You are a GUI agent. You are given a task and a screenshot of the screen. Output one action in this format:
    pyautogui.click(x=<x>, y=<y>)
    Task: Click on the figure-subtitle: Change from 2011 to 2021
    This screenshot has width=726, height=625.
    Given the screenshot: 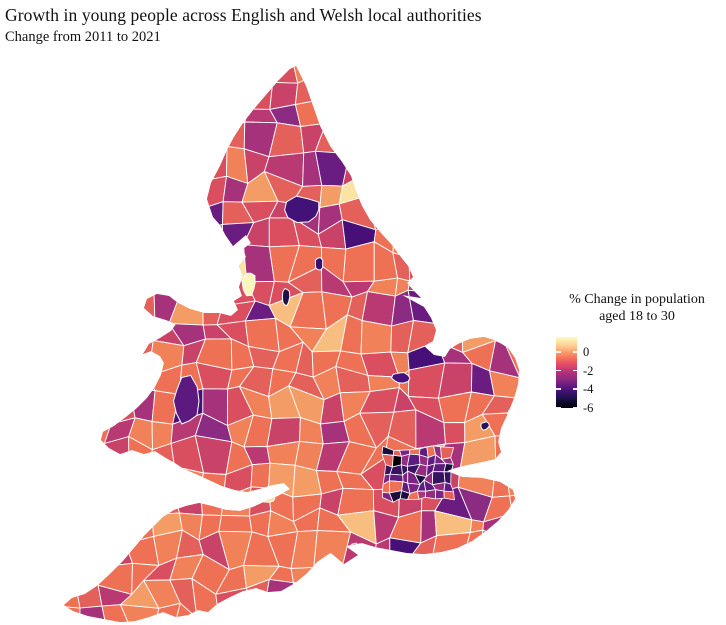 What is the action you would take?
    pyautogui.click(x=83, y=37)
    